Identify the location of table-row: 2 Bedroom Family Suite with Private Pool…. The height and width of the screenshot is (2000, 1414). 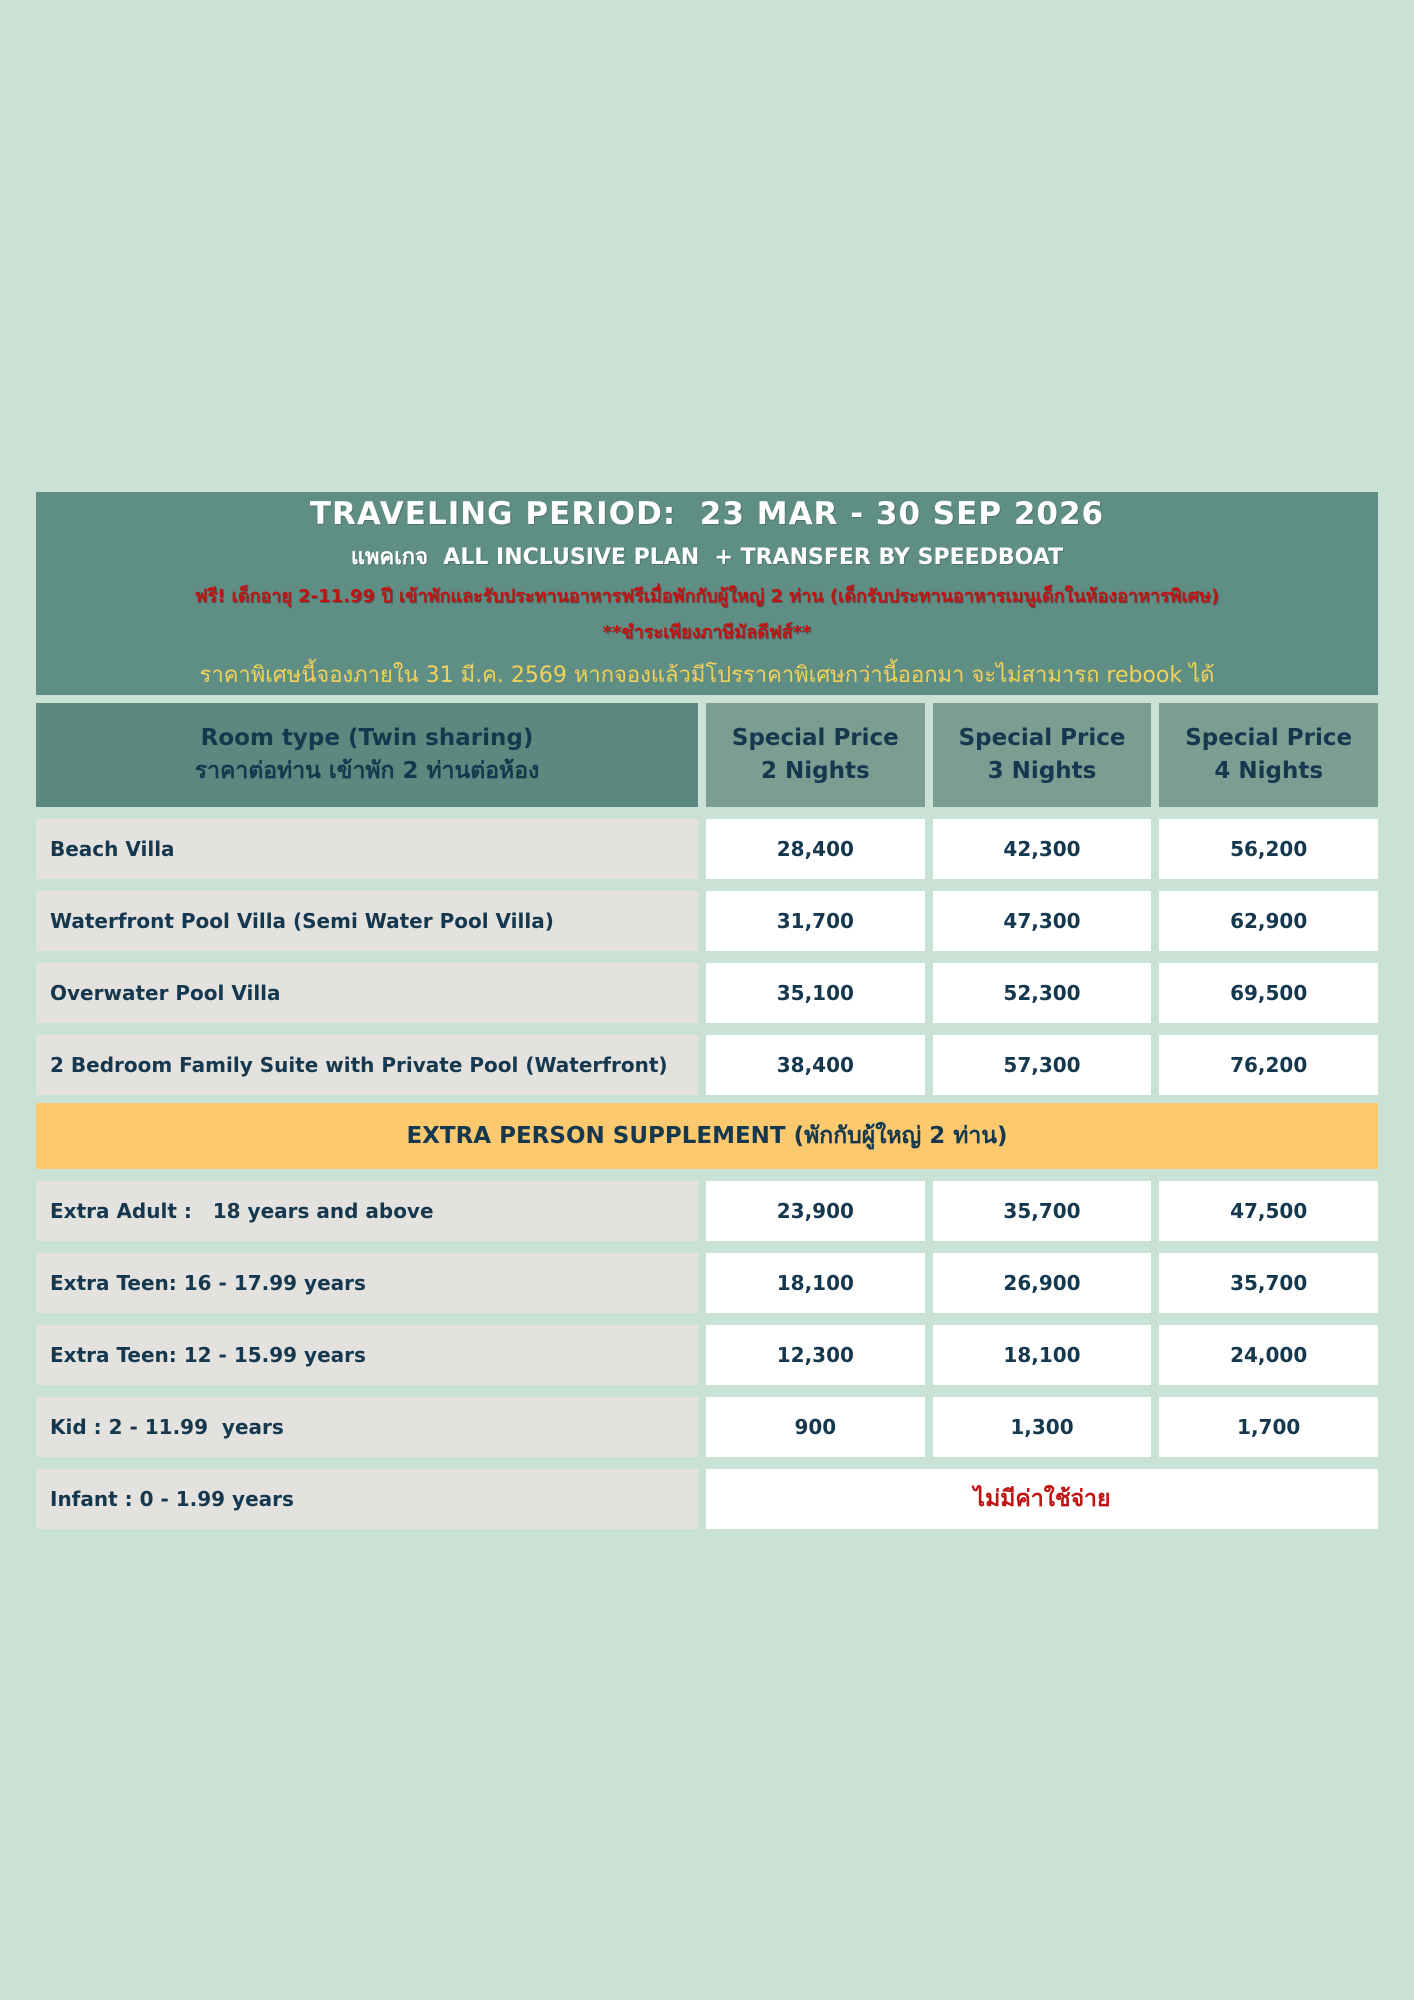
(707, 1065).